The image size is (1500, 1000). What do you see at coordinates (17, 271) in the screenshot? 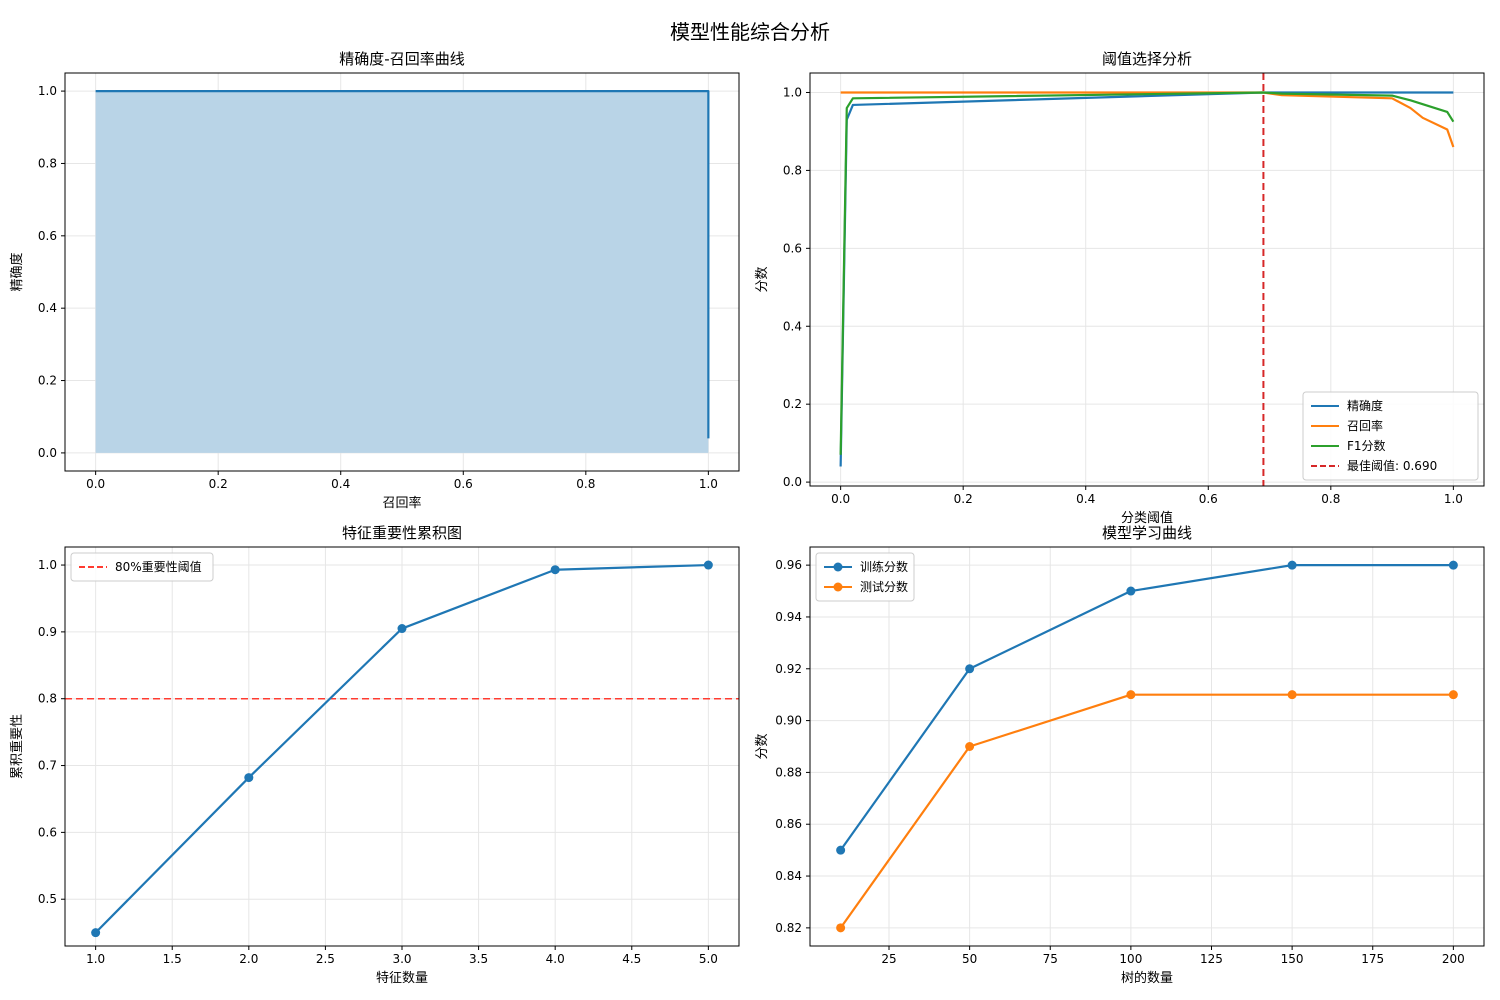
I see `y-axis-label: 精确度` at bounding box center [17, 271].